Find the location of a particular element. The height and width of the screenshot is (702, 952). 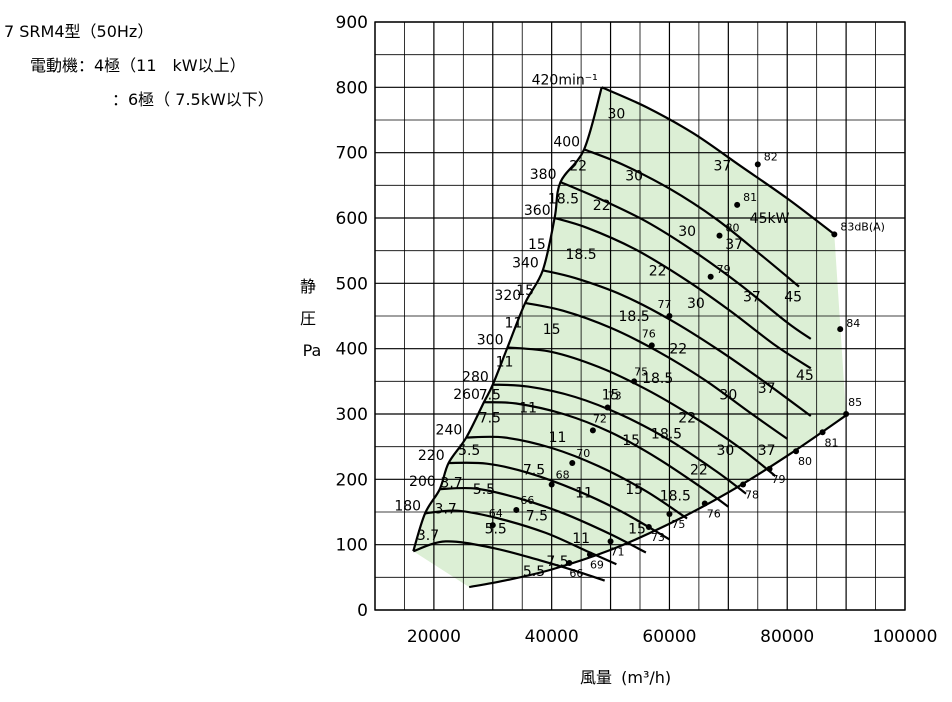

motor-label-6pole: ：6極（ 7.5kW以下） is located at coordinates (193, 99).